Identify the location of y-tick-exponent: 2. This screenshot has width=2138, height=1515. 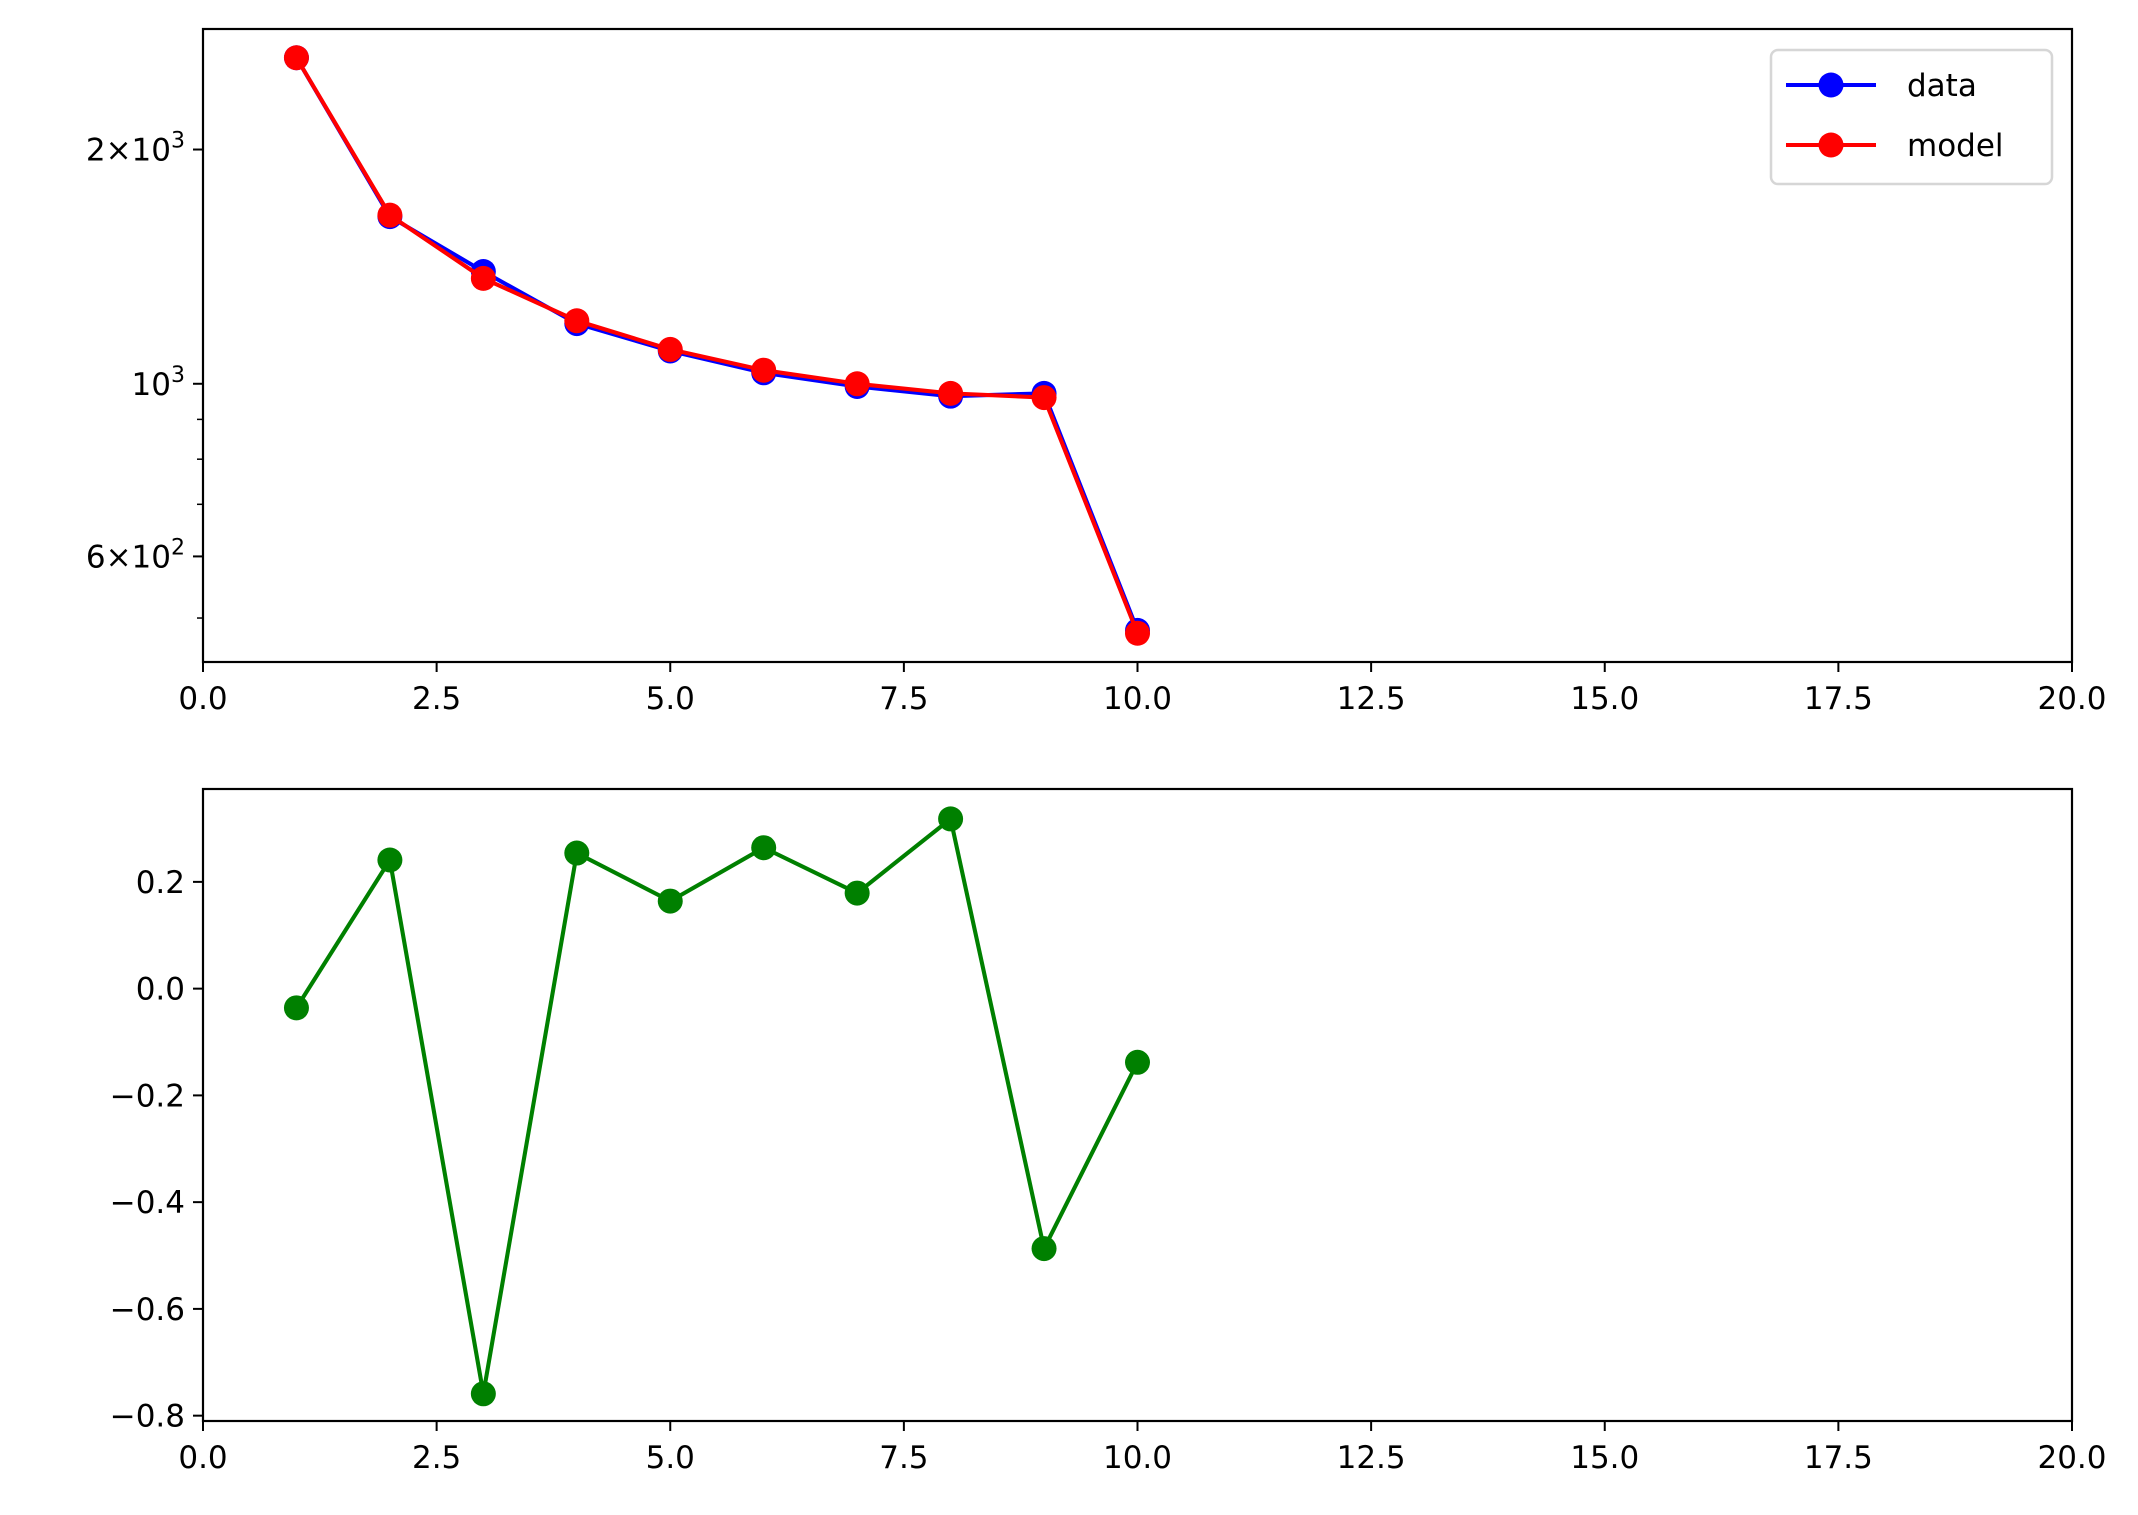
(178, 547).